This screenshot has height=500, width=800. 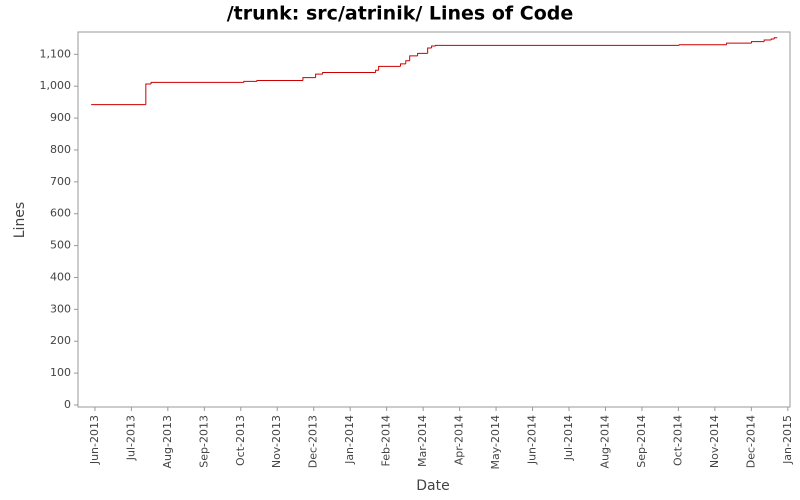 I want to click on y-tick-label: 600, so click(x=60, y=213).